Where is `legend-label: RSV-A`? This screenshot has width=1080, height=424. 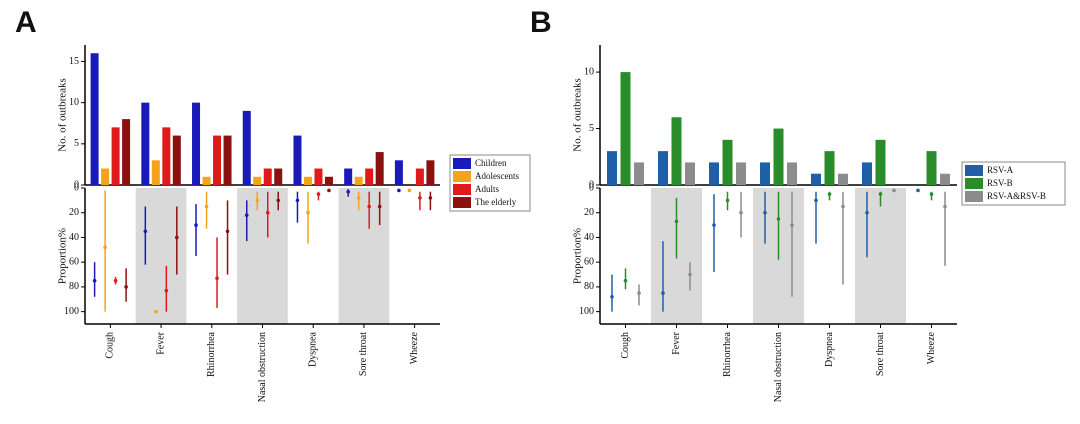
legend-label: RSV-A is located at coordinates (1000, 170).